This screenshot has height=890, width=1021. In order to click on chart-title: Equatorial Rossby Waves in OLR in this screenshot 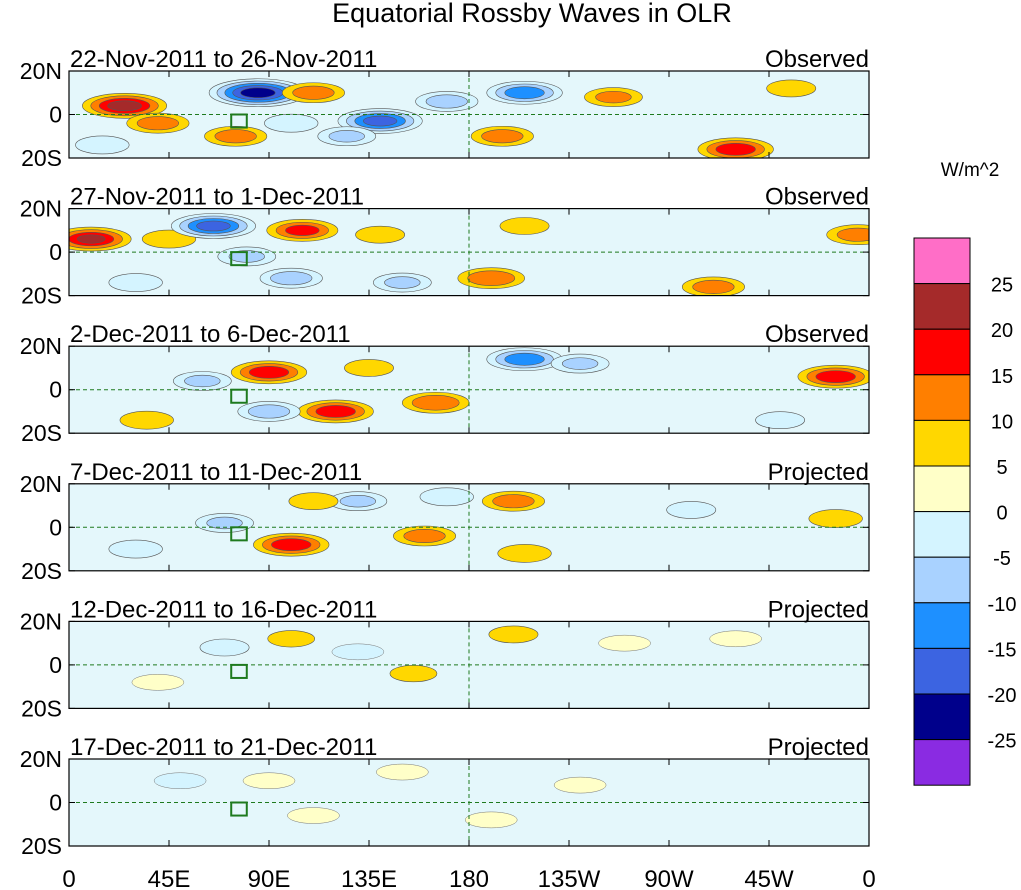, I will do `click(532, 14)`.